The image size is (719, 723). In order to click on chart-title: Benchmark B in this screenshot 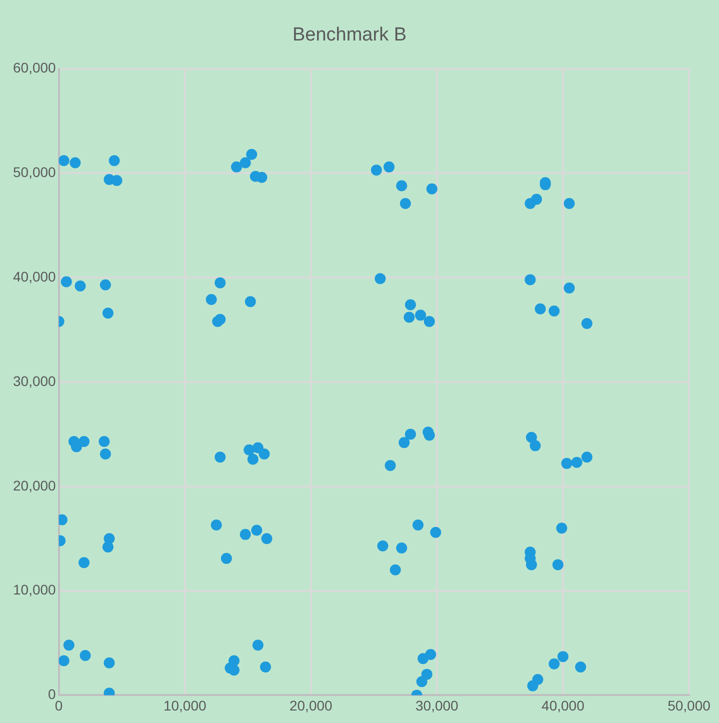, I will do `click(349, 35)`.